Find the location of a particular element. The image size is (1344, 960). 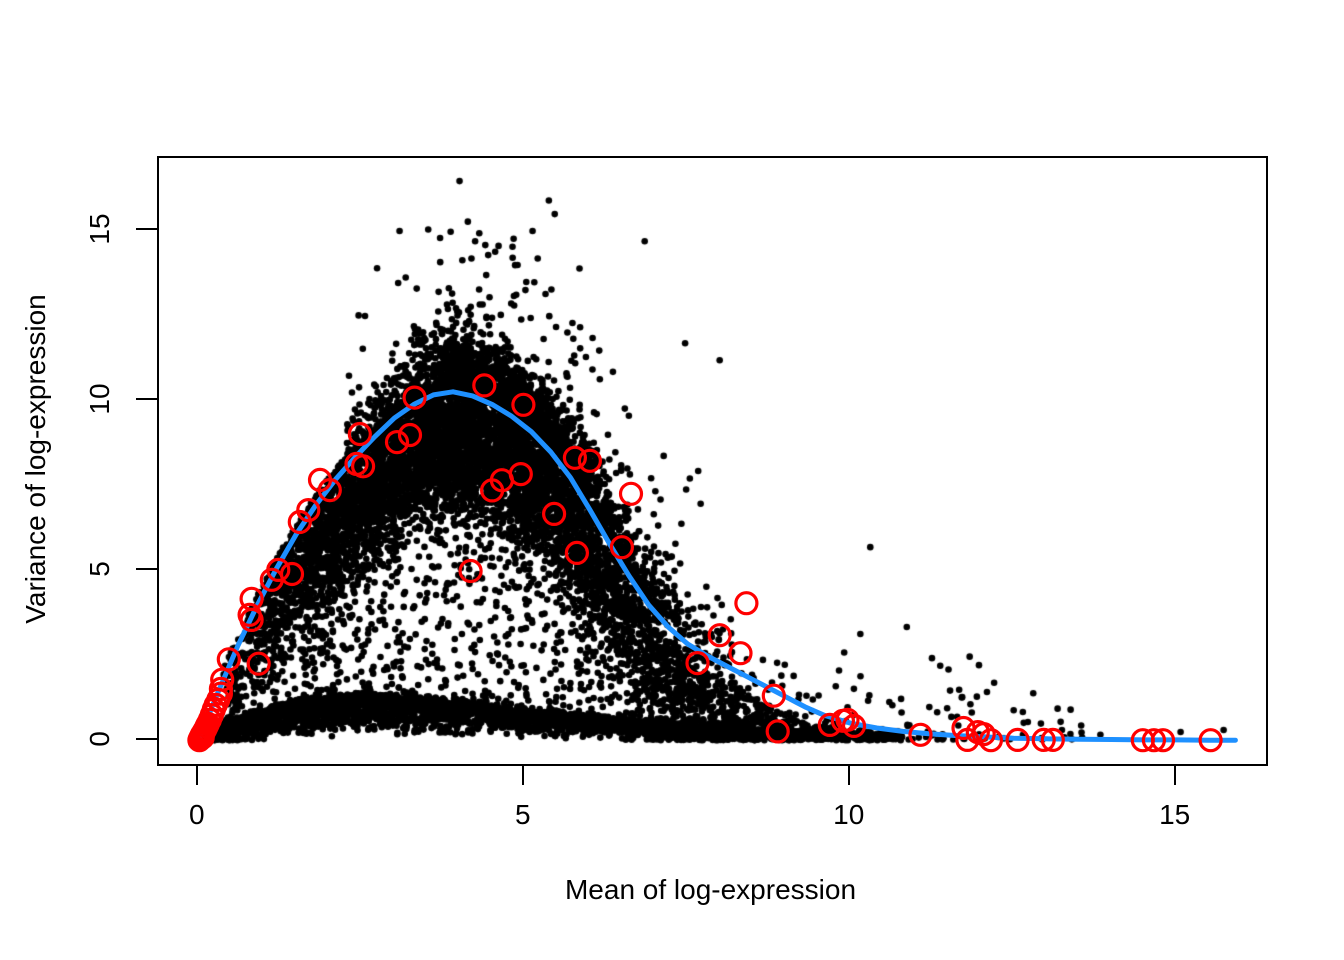

y-tick-label-2: 10 is located at coordinates (99, 399).